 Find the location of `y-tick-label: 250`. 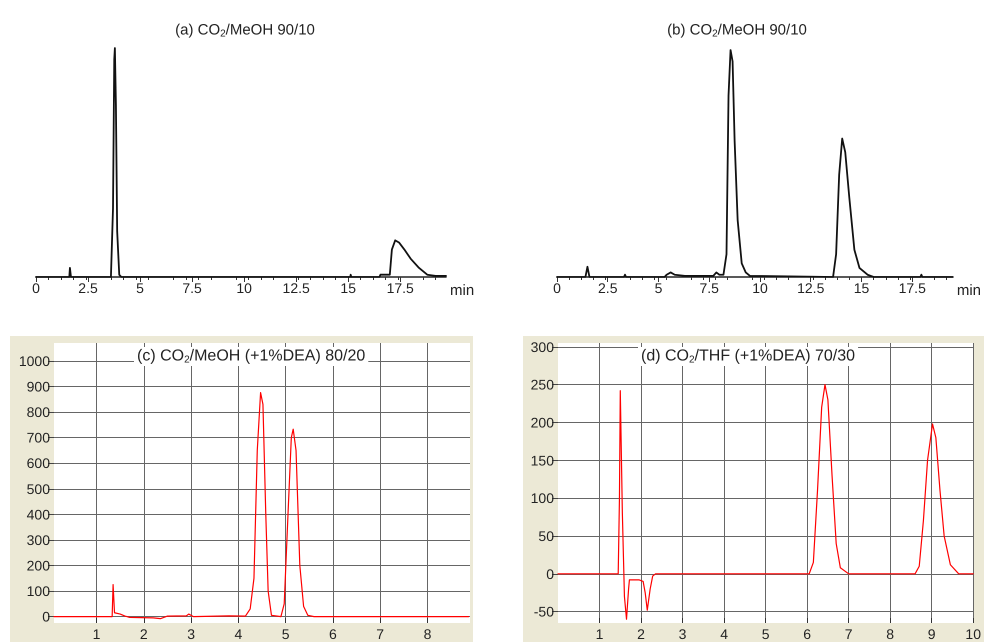

y-tick-label: 250 is located at coordinates (542, 384).